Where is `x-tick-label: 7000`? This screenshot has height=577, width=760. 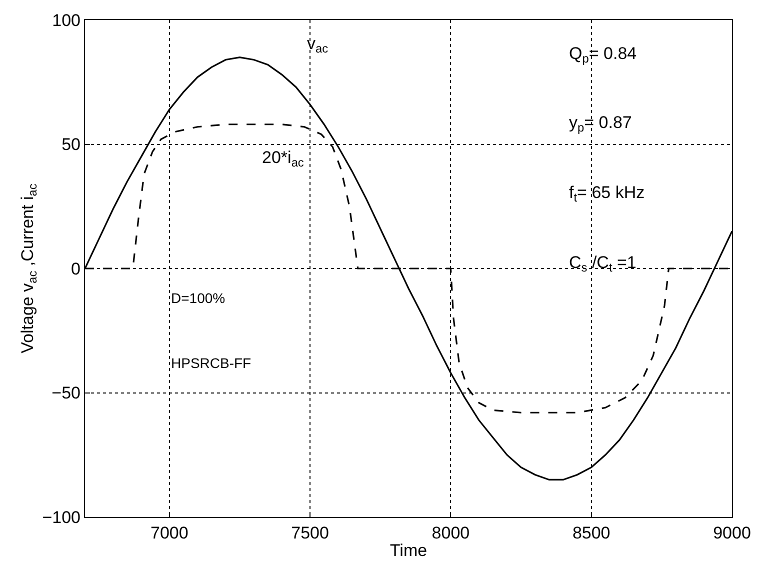 x-tick-label: 7000 is located at coordinates (169, 533).